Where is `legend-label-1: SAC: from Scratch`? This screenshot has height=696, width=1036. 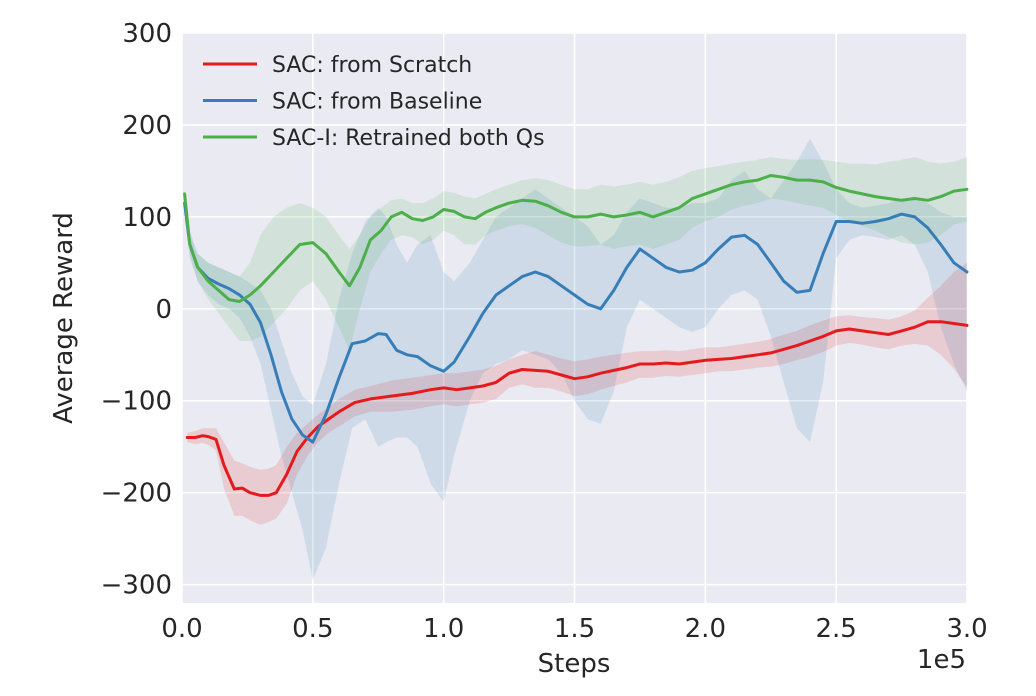 legend-label-1: SAC: from Scratch is located at coordinates (372, 65).